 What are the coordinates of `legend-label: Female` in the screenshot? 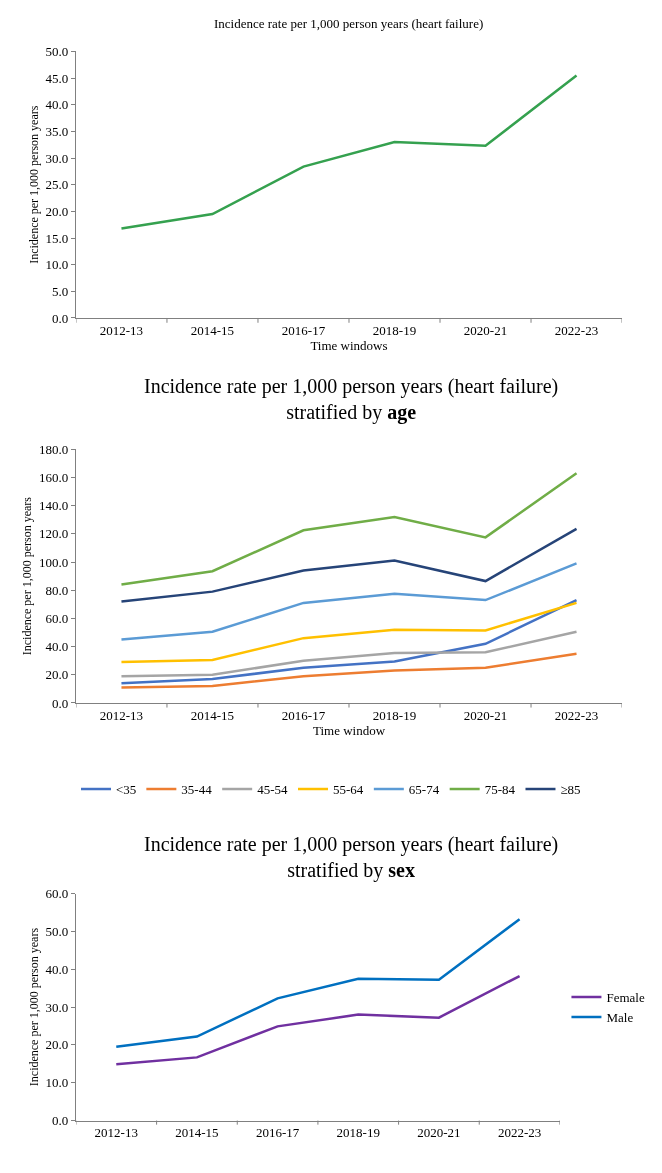 It's located at (625, 998).